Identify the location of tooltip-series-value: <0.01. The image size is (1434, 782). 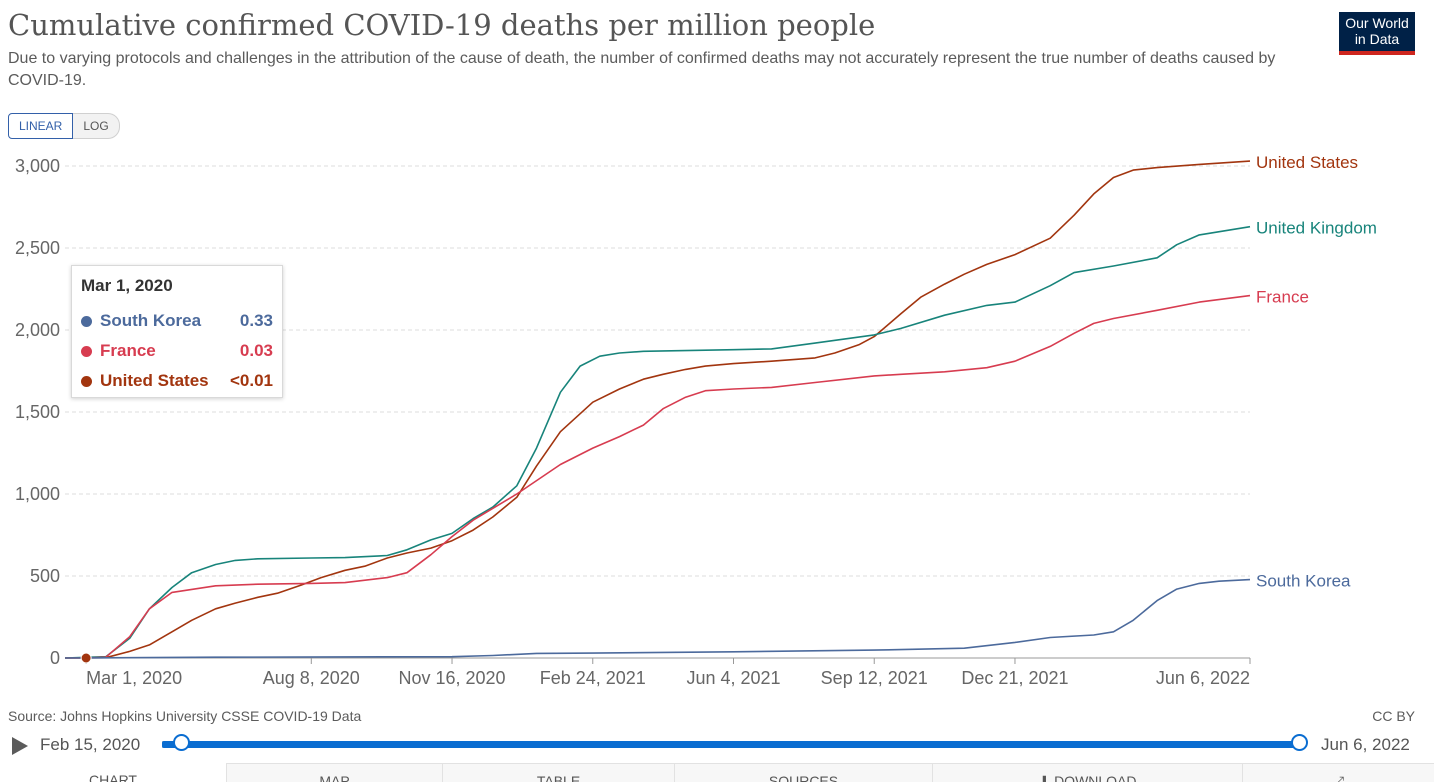
(251, 380).